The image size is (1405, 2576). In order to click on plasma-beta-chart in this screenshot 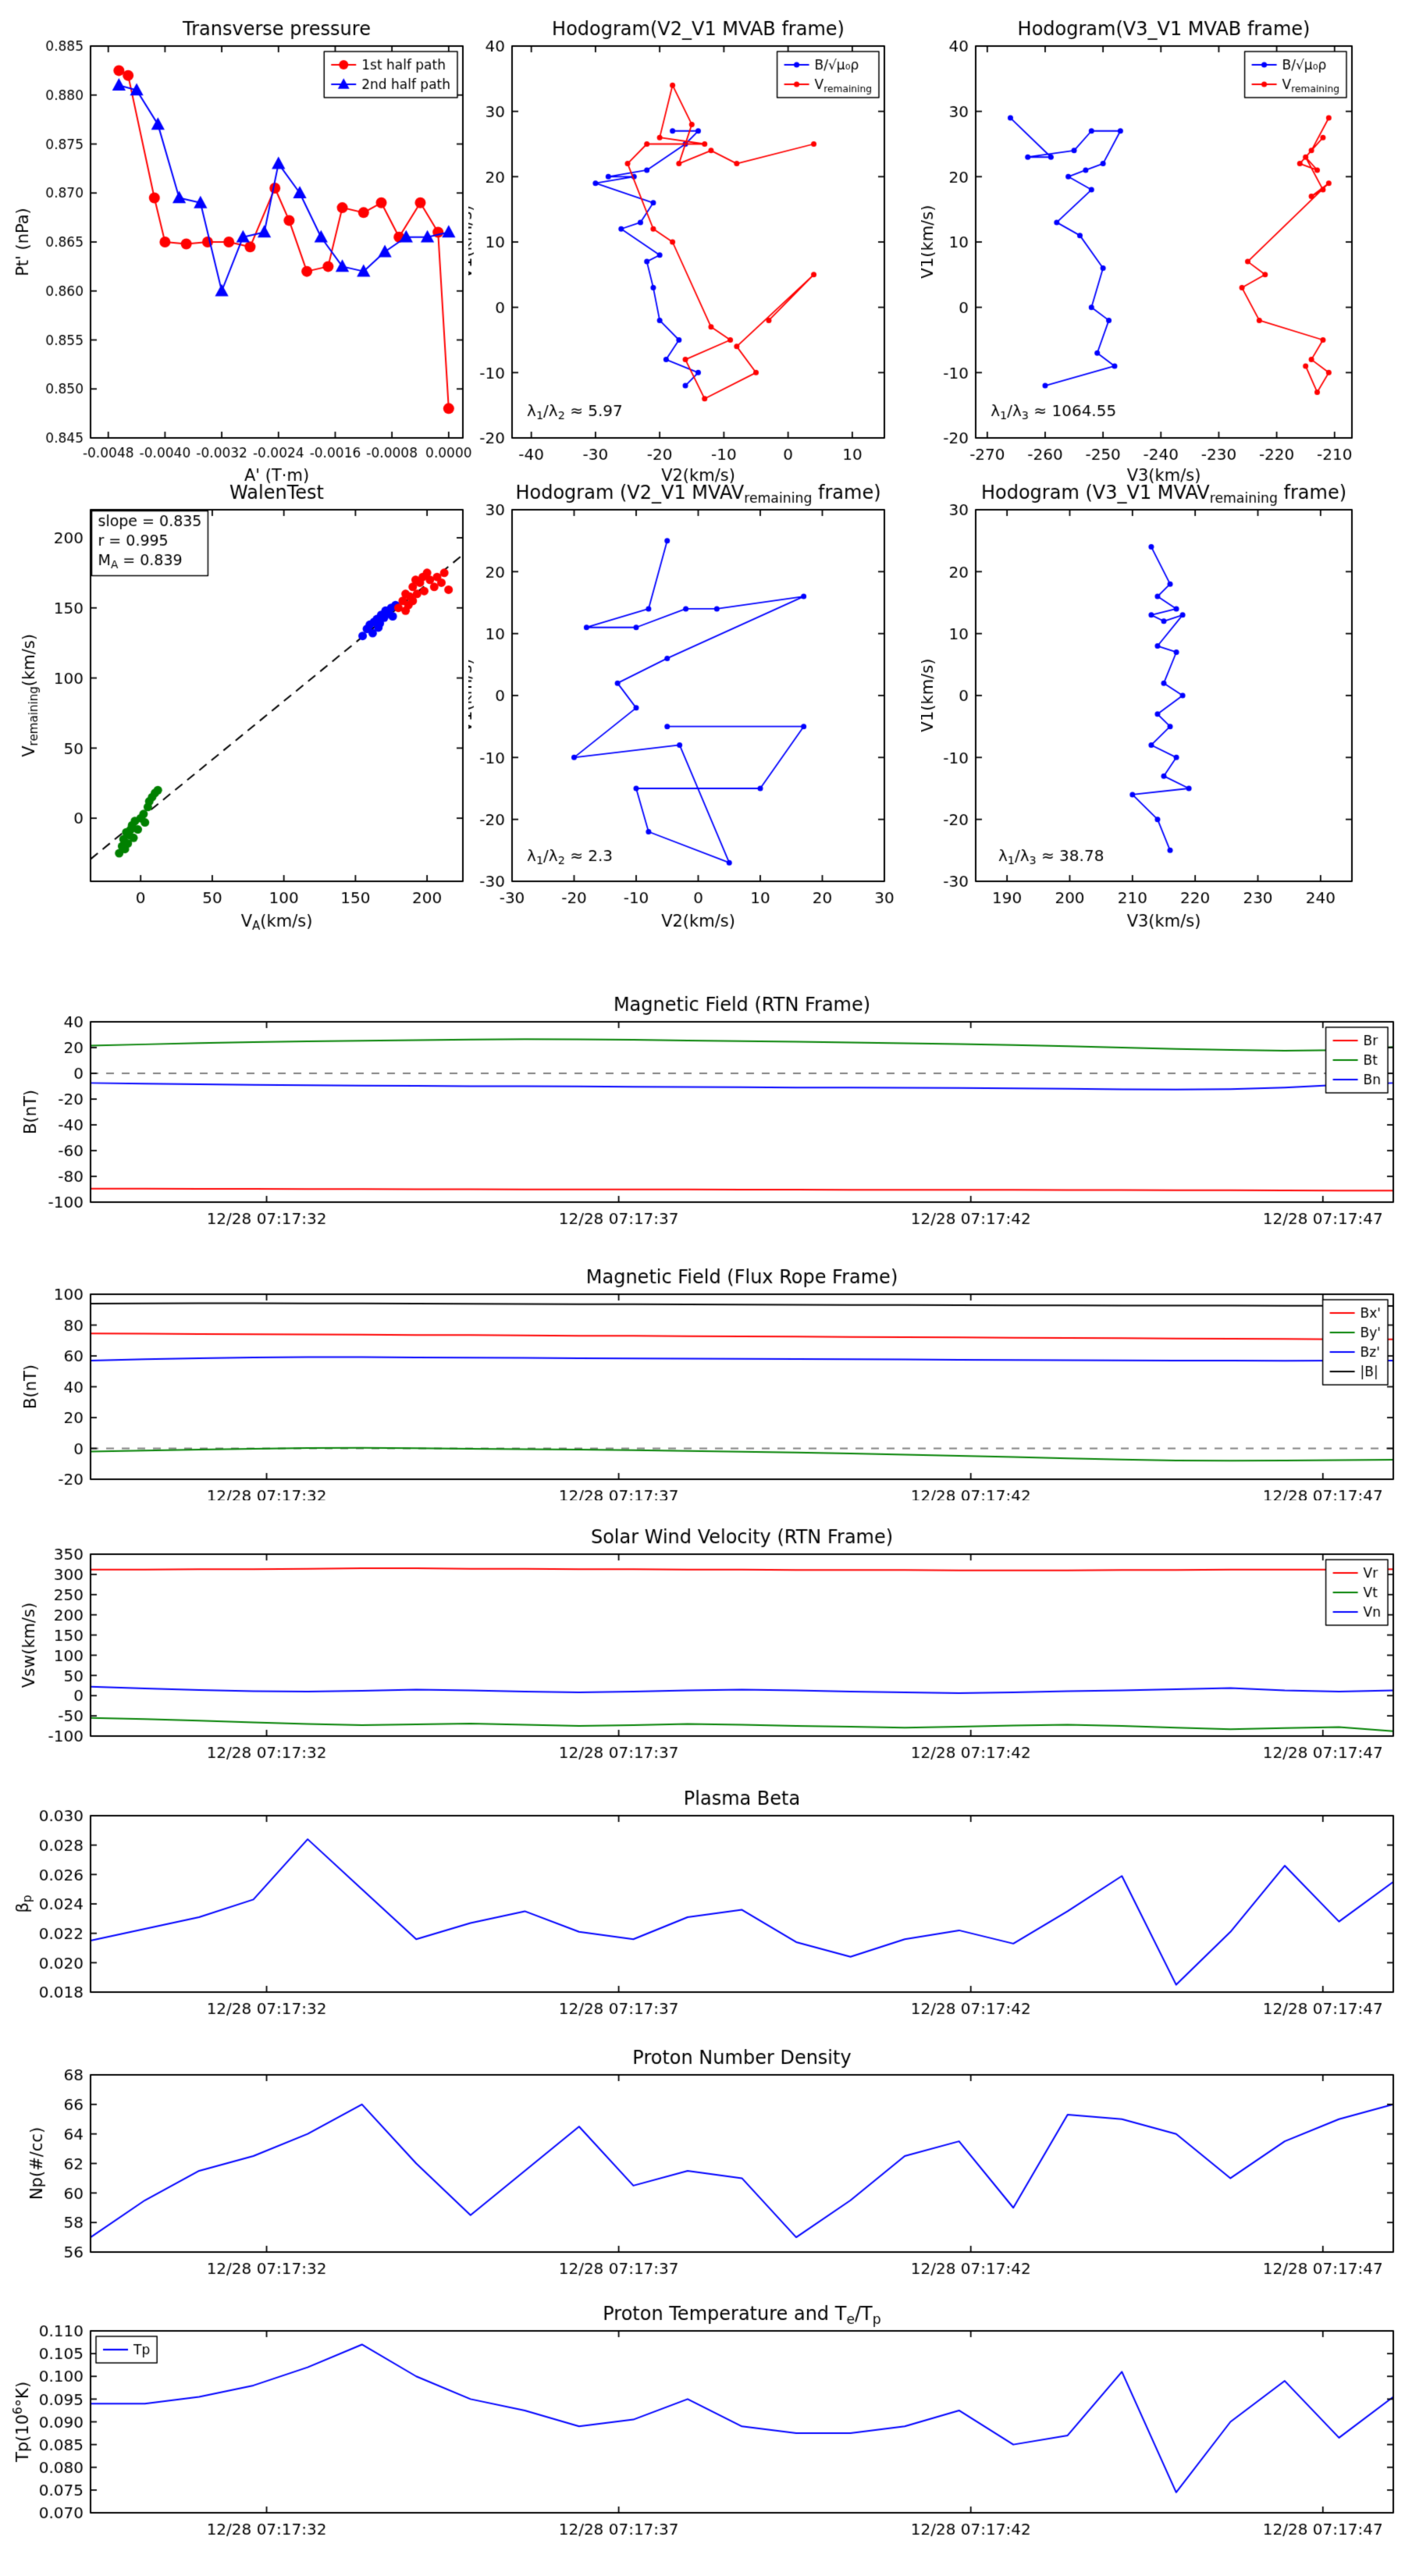, I will do `click(703, 1891)`.